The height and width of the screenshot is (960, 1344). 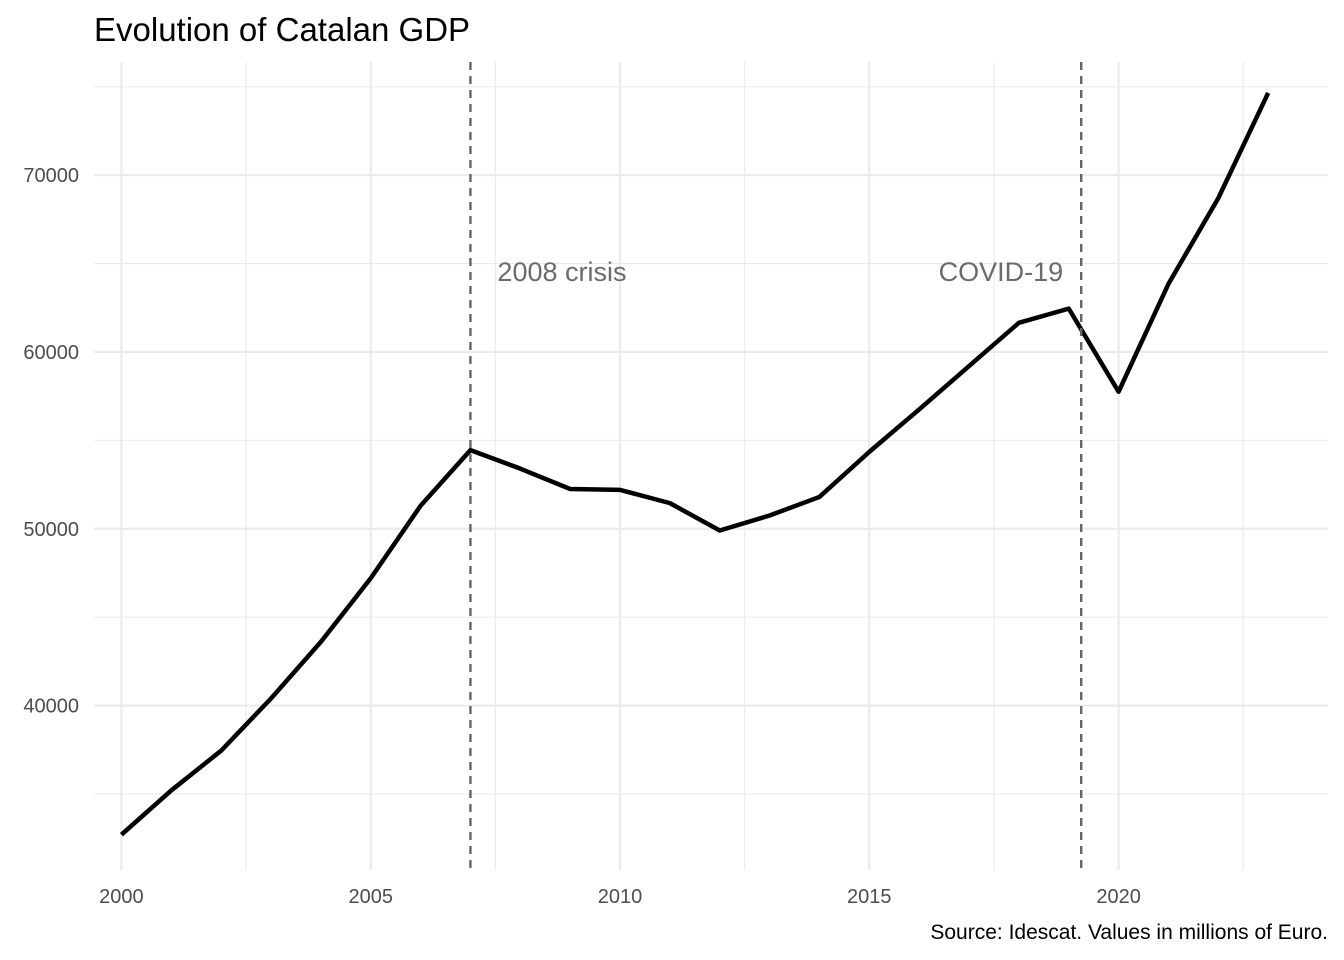 I want to click on x-tick-label: 2005, so click(x=370, y=897).